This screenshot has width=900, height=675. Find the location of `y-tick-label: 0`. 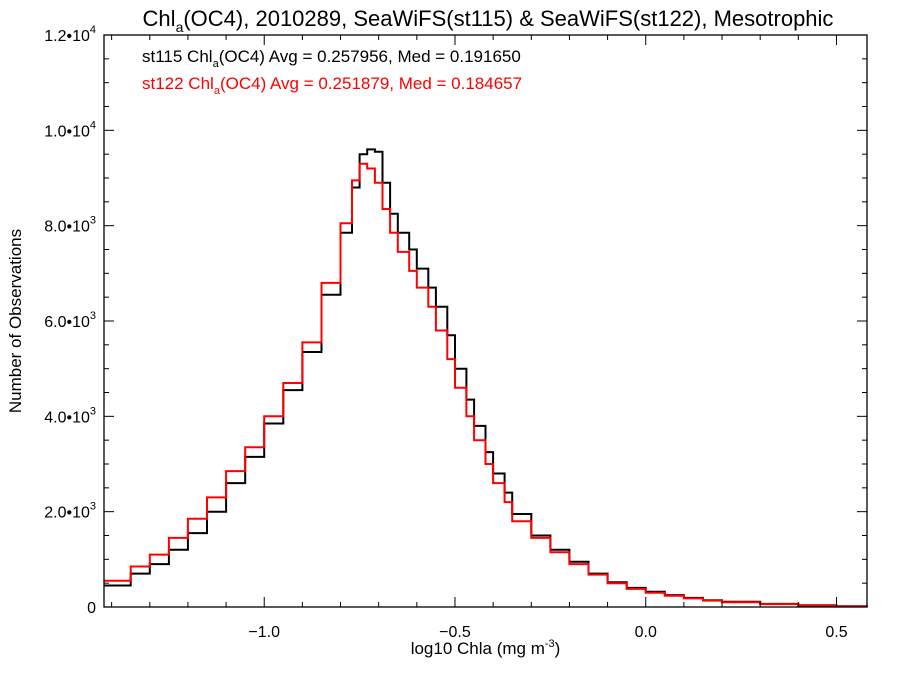

y-tick-label: 0 is located at coordinates (91, 608).